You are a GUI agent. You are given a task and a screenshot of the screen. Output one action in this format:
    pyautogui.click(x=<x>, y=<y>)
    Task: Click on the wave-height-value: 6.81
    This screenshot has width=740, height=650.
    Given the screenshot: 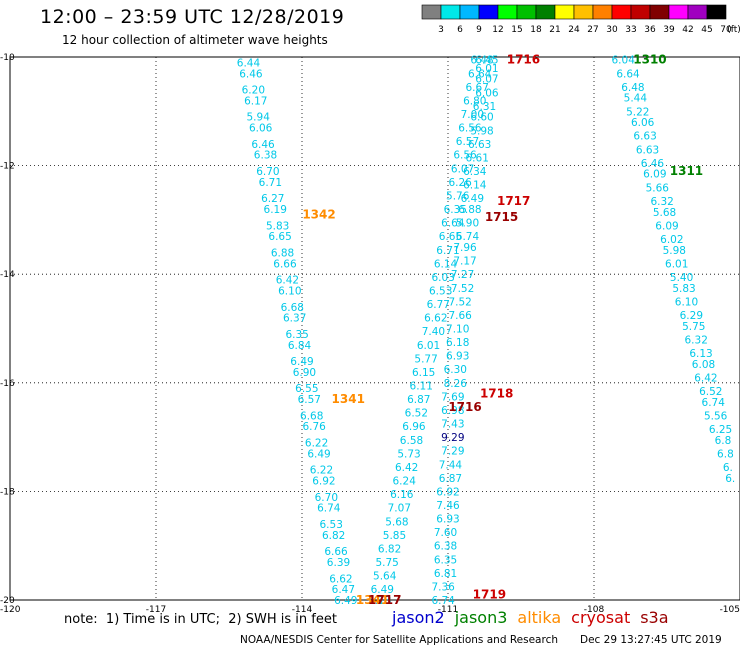 What is the action you would take?
    pyautogui.click(x=445, y=574)
    